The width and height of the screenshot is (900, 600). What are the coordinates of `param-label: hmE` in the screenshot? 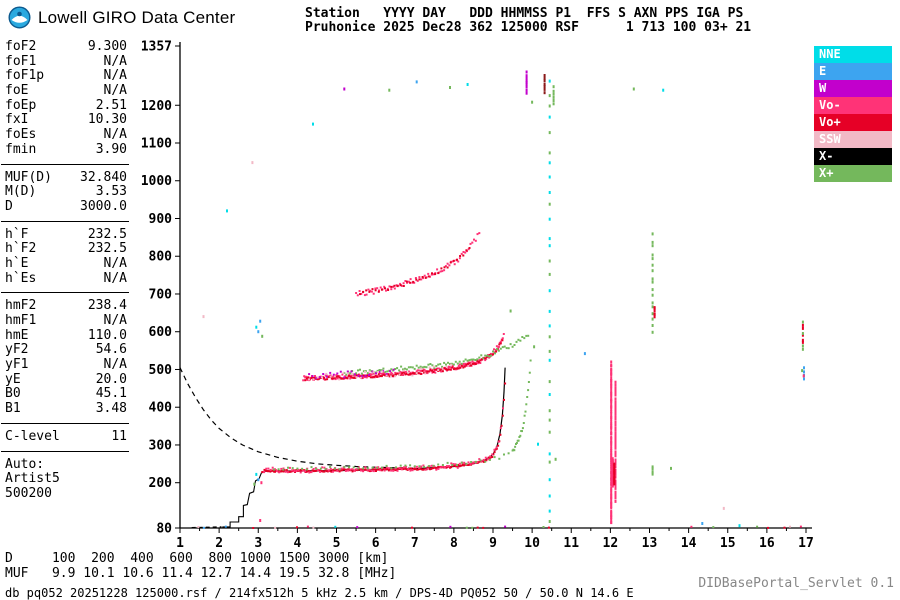 It's located at (17, 335).